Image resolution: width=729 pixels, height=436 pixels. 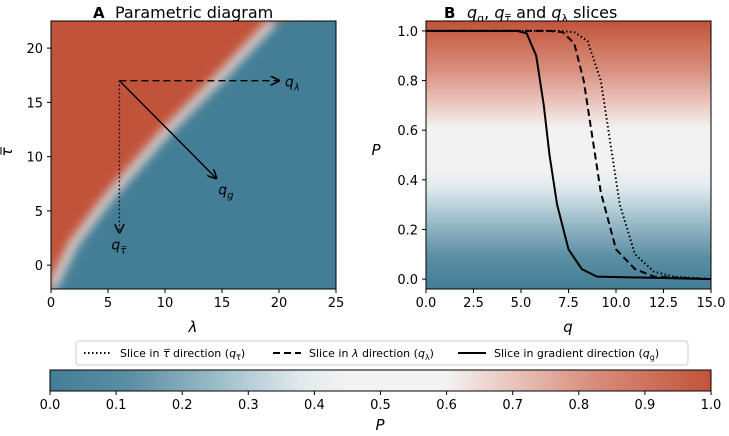 I want to click on legend-item-tau: Slice in τ̅ direction (qτ̅), so click(x=164, y=354).